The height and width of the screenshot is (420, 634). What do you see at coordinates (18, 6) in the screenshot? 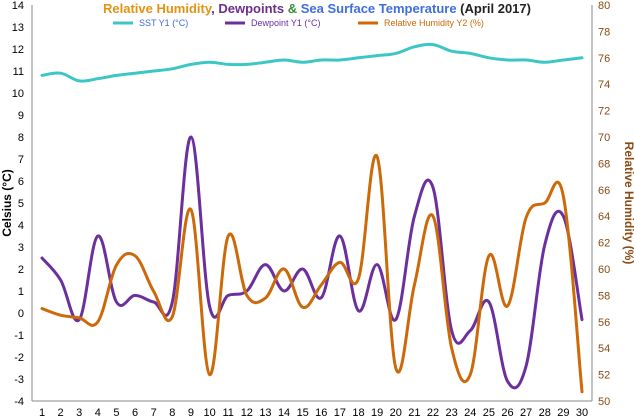
I see `y-tick-label: 14` at bounding box center [18, 6].